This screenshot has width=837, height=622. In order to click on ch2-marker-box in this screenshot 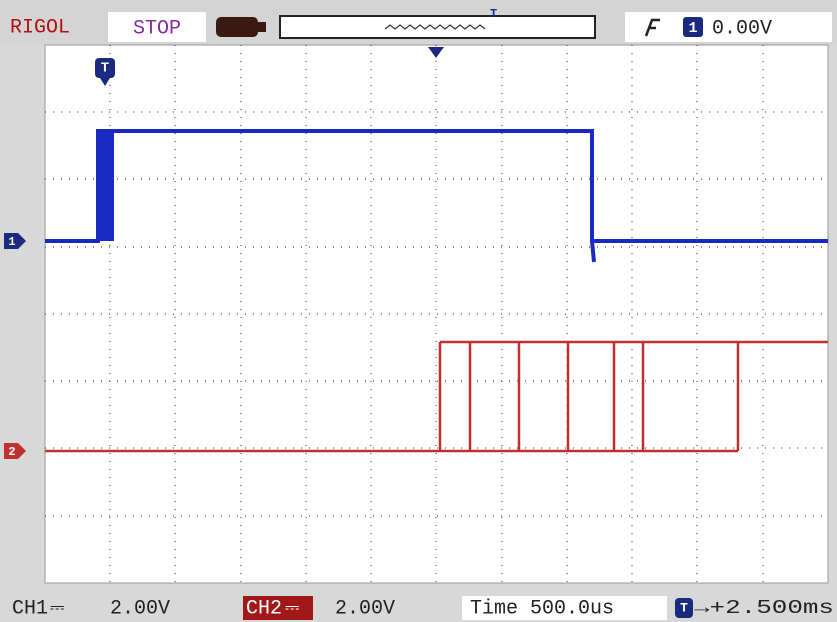, I will do `click(15, 451)`.